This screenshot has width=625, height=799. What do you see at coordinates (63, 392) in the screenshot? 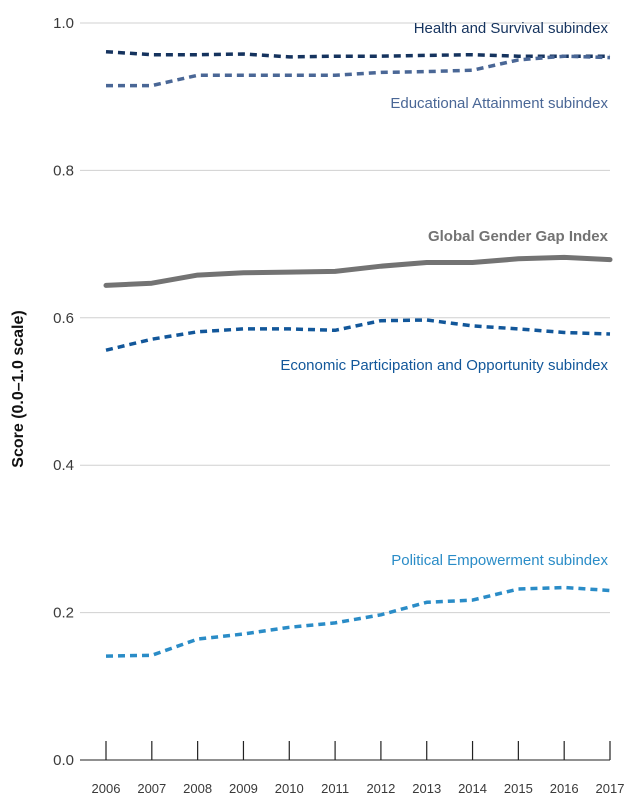
I see `y-axis-ticks: 0.0 0.2 0.4 0.6 0.8 1.0` at bounding box center [63, 392].